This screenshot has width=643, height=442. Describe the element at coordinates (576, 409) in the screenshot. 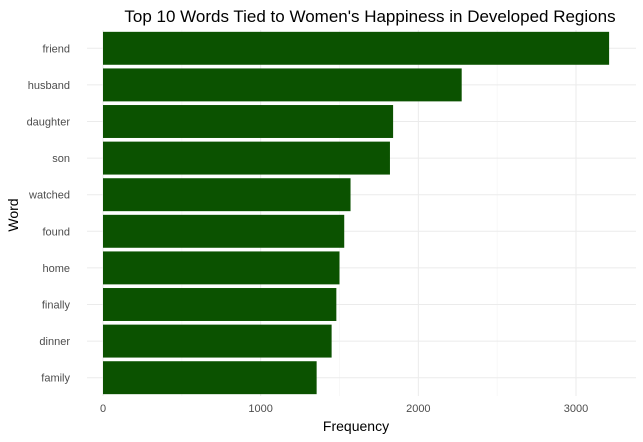

I see `x-tick-label: 3000` at that location.